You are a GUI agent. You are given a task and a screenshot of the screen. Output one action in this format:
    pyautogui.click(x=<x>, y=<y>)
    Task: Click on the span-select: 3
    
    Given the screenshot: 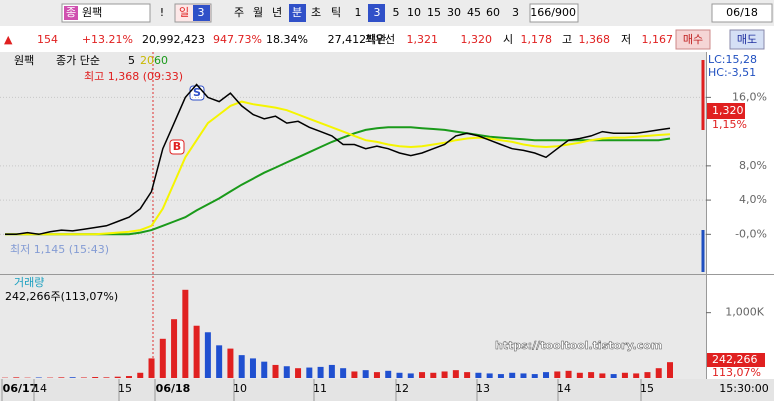 What is the action you would take?
    pyautogui.click(x=515, y=12)
    